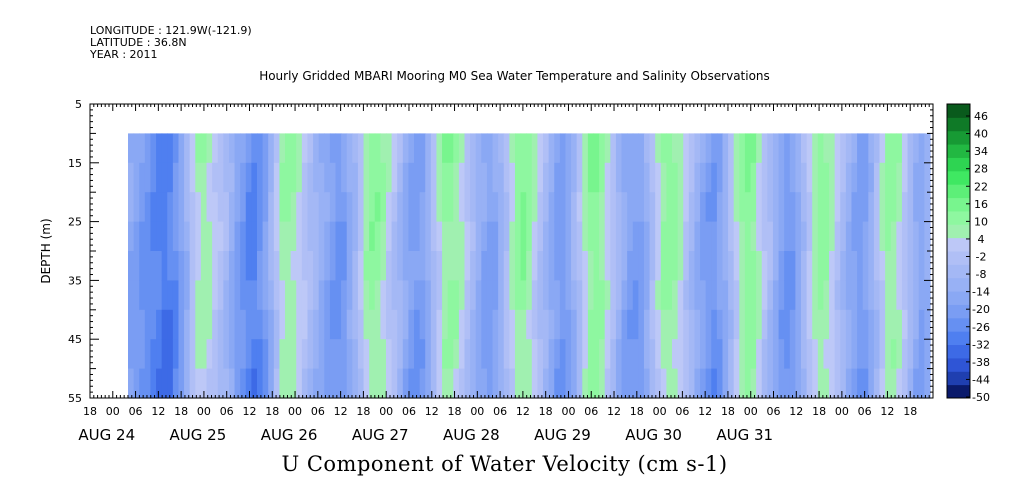 The width and height of the screenshot is (1009, 504). I want to click on x-tick-label: 18, so click(546, 411).